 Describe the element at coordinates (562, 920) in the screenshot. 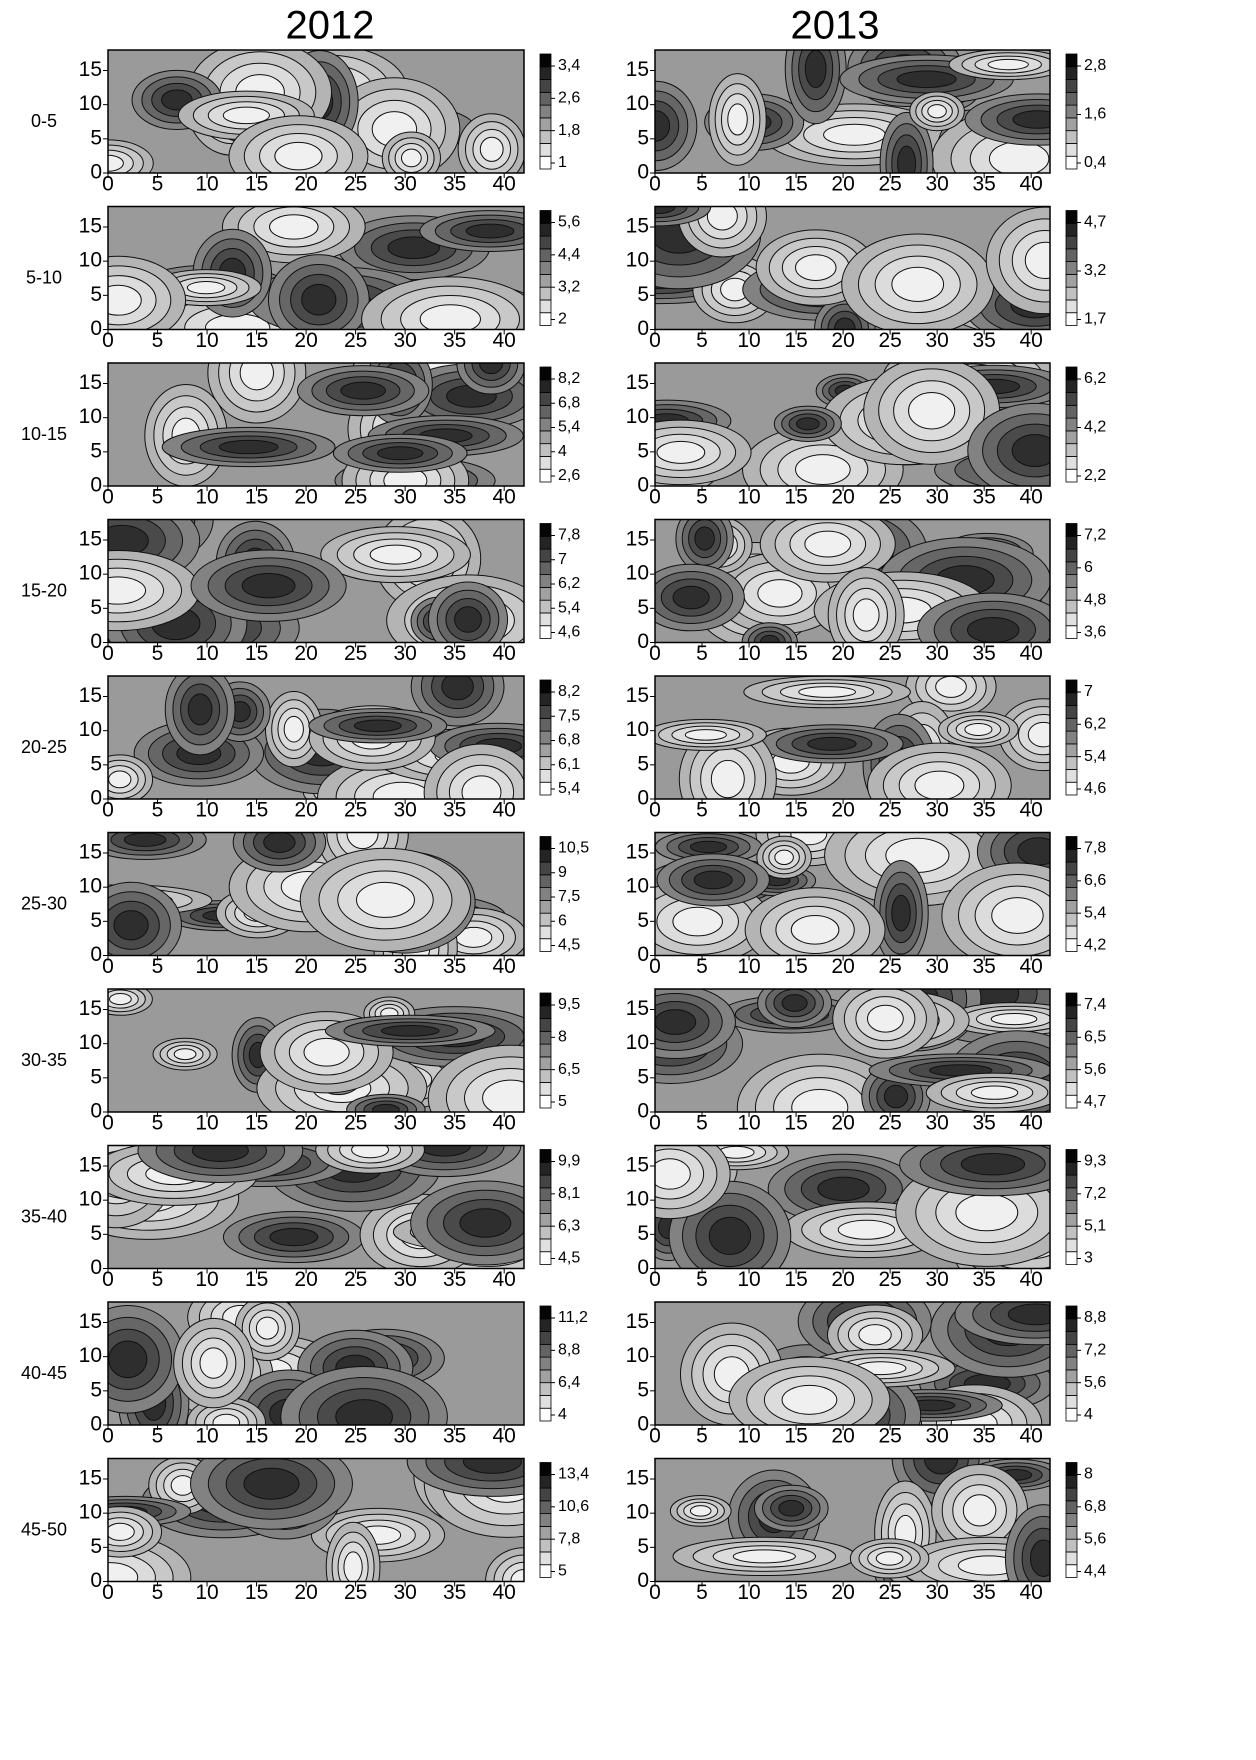

I see `colorbar-tick-label: 6` at that location.